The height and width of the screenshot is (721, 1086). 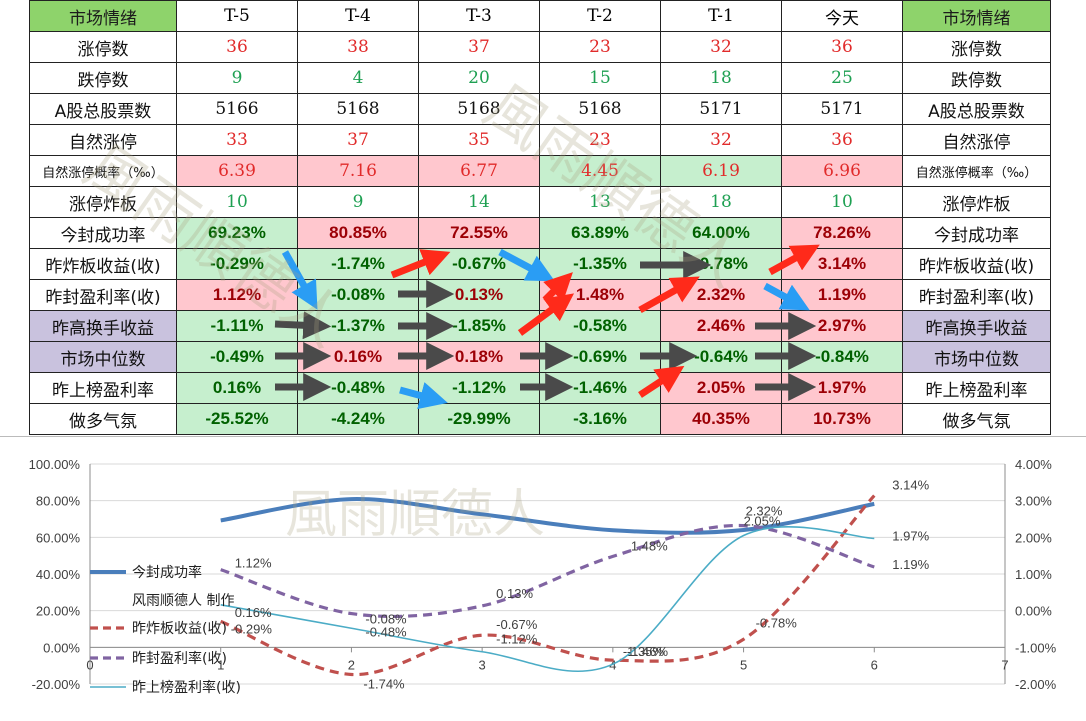 What do you see at coordinates (600, 264) in the screenshot?
I see `table-cell: -1.35%` at bounding box center [600, 264].